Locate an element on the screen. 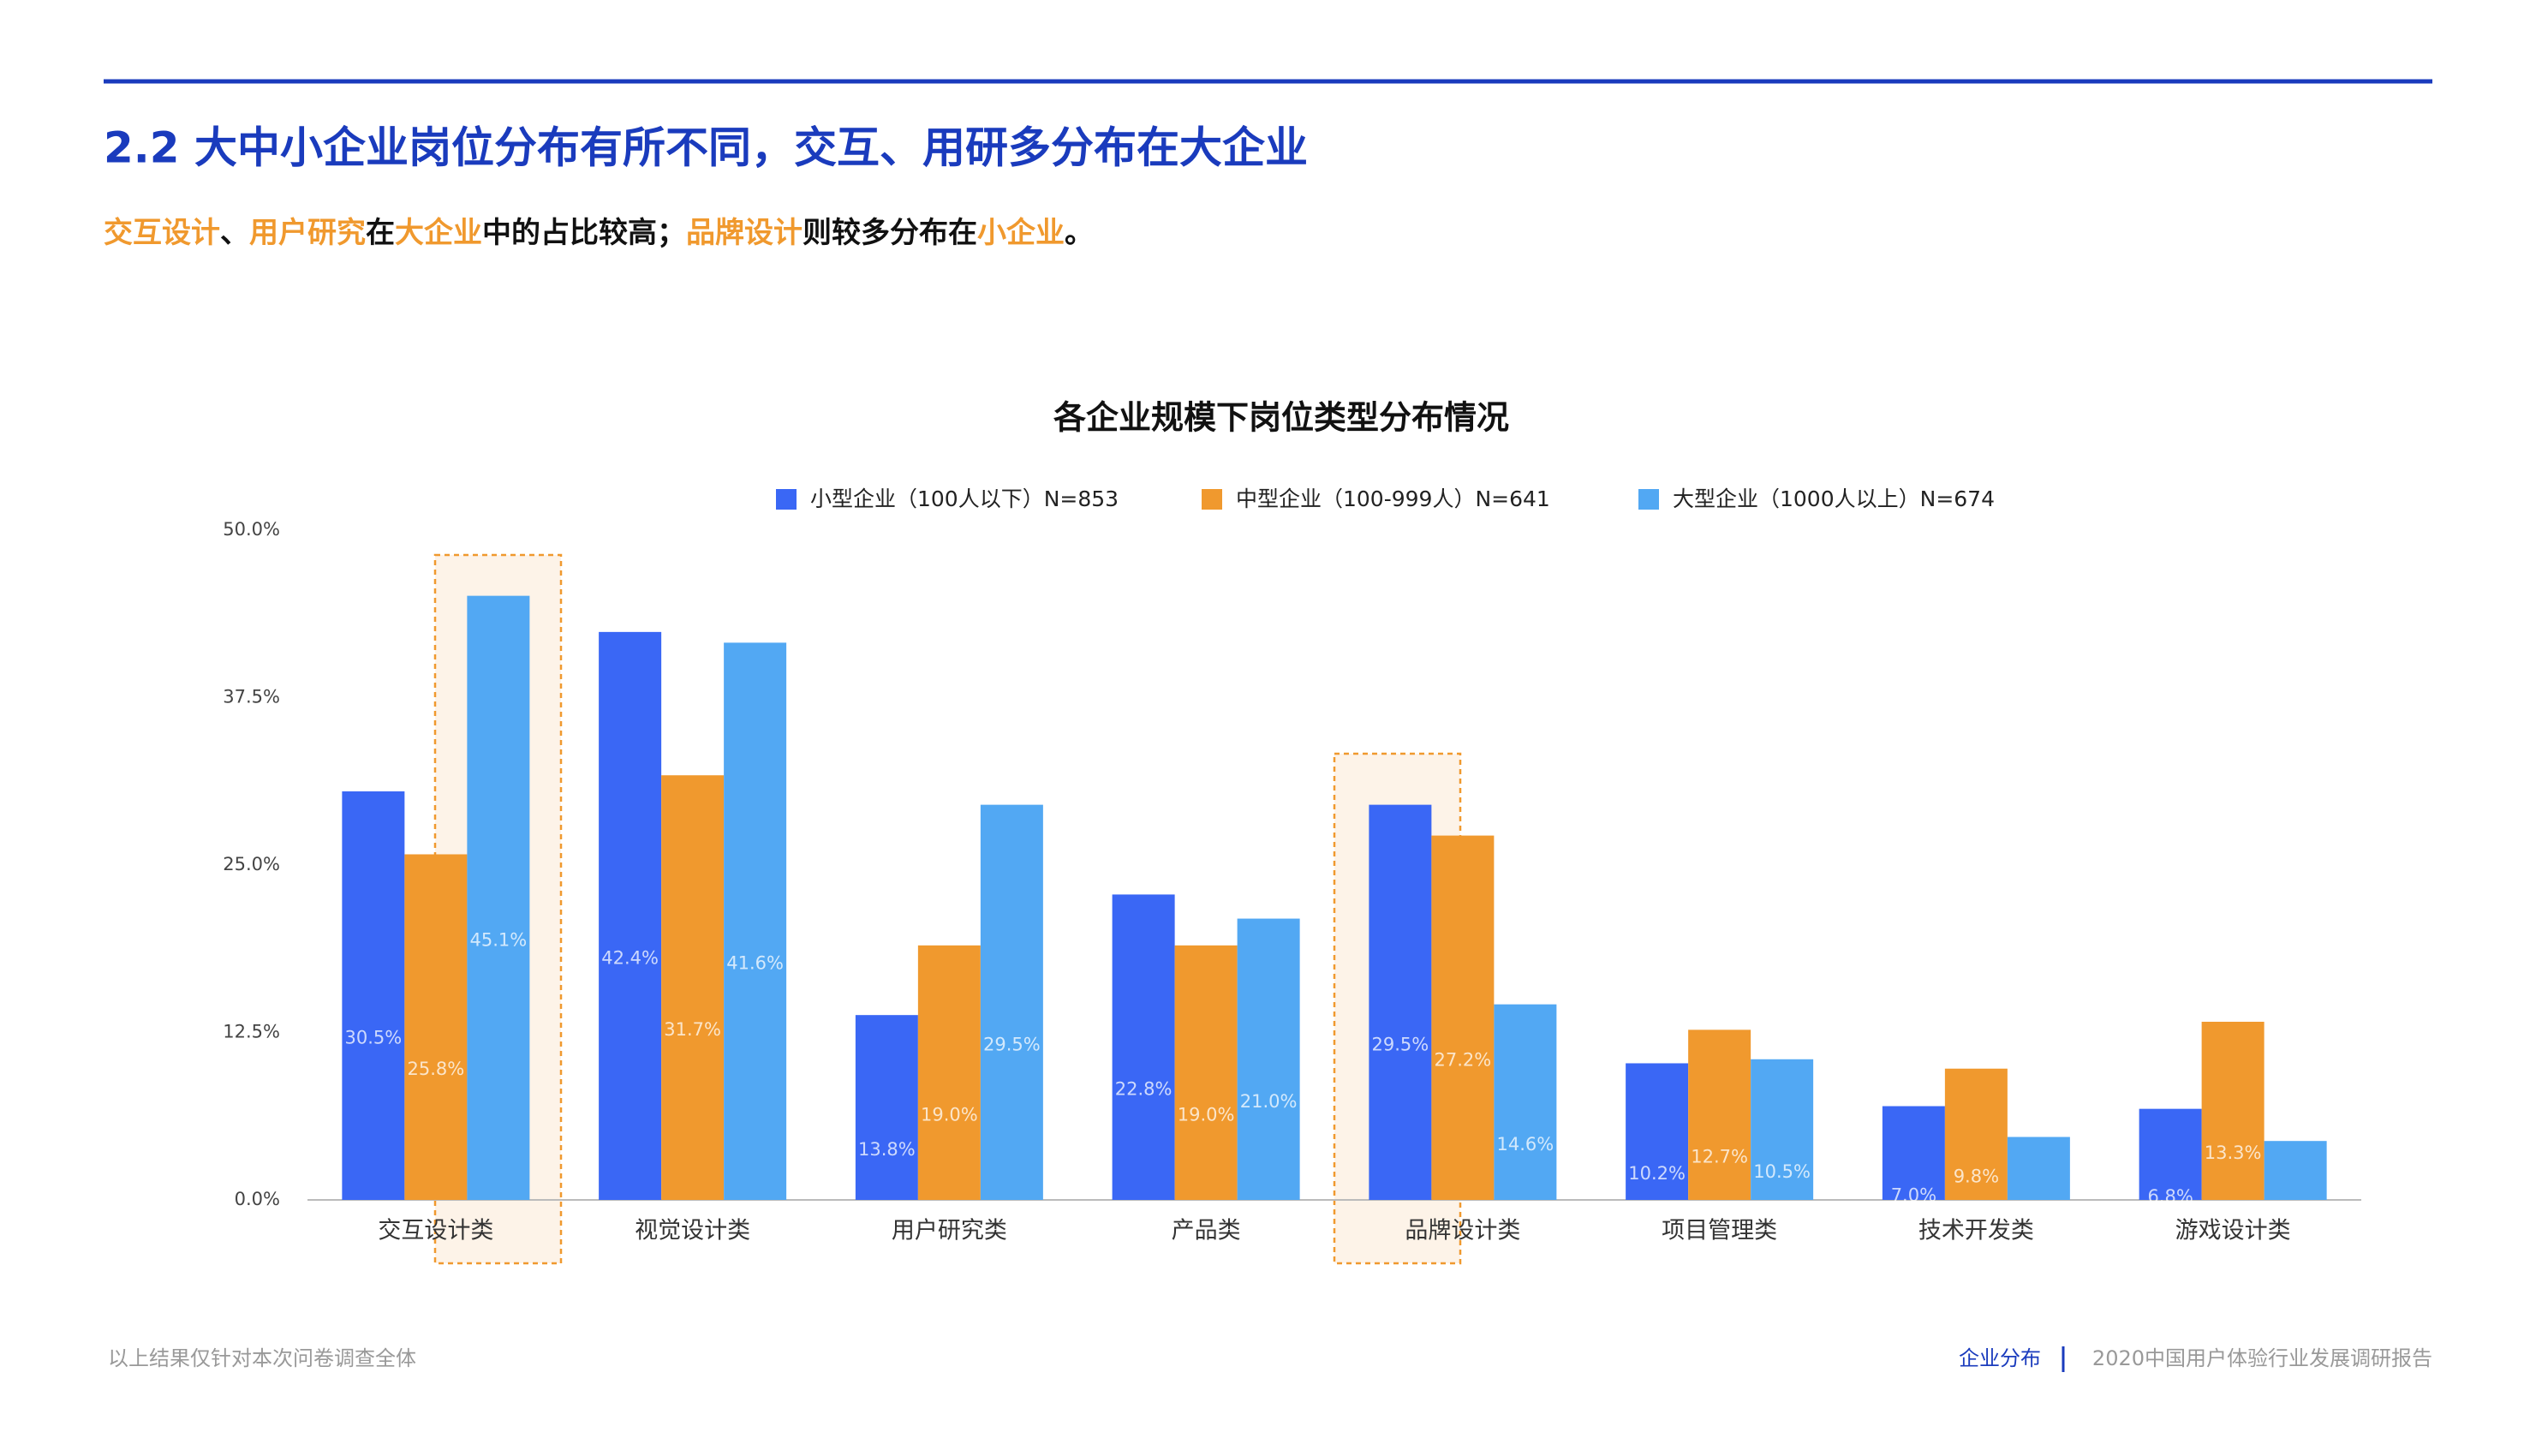 Image resolution: width=2536 pixels, height=1456 pixels. value-label: 4.4% is located at coordinates (2295, 1212).